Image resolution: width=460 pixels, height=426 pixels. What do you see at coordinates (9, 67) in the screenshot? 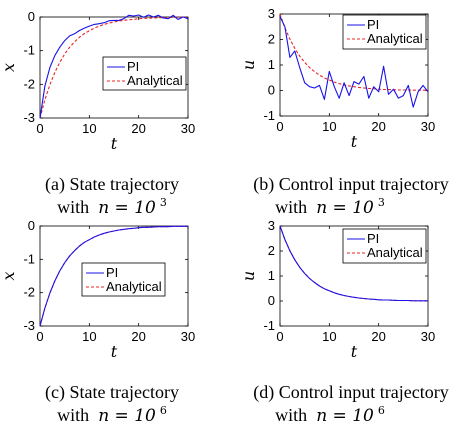
I see `y-axis-label-a: x` at bounding box center [9, 67].